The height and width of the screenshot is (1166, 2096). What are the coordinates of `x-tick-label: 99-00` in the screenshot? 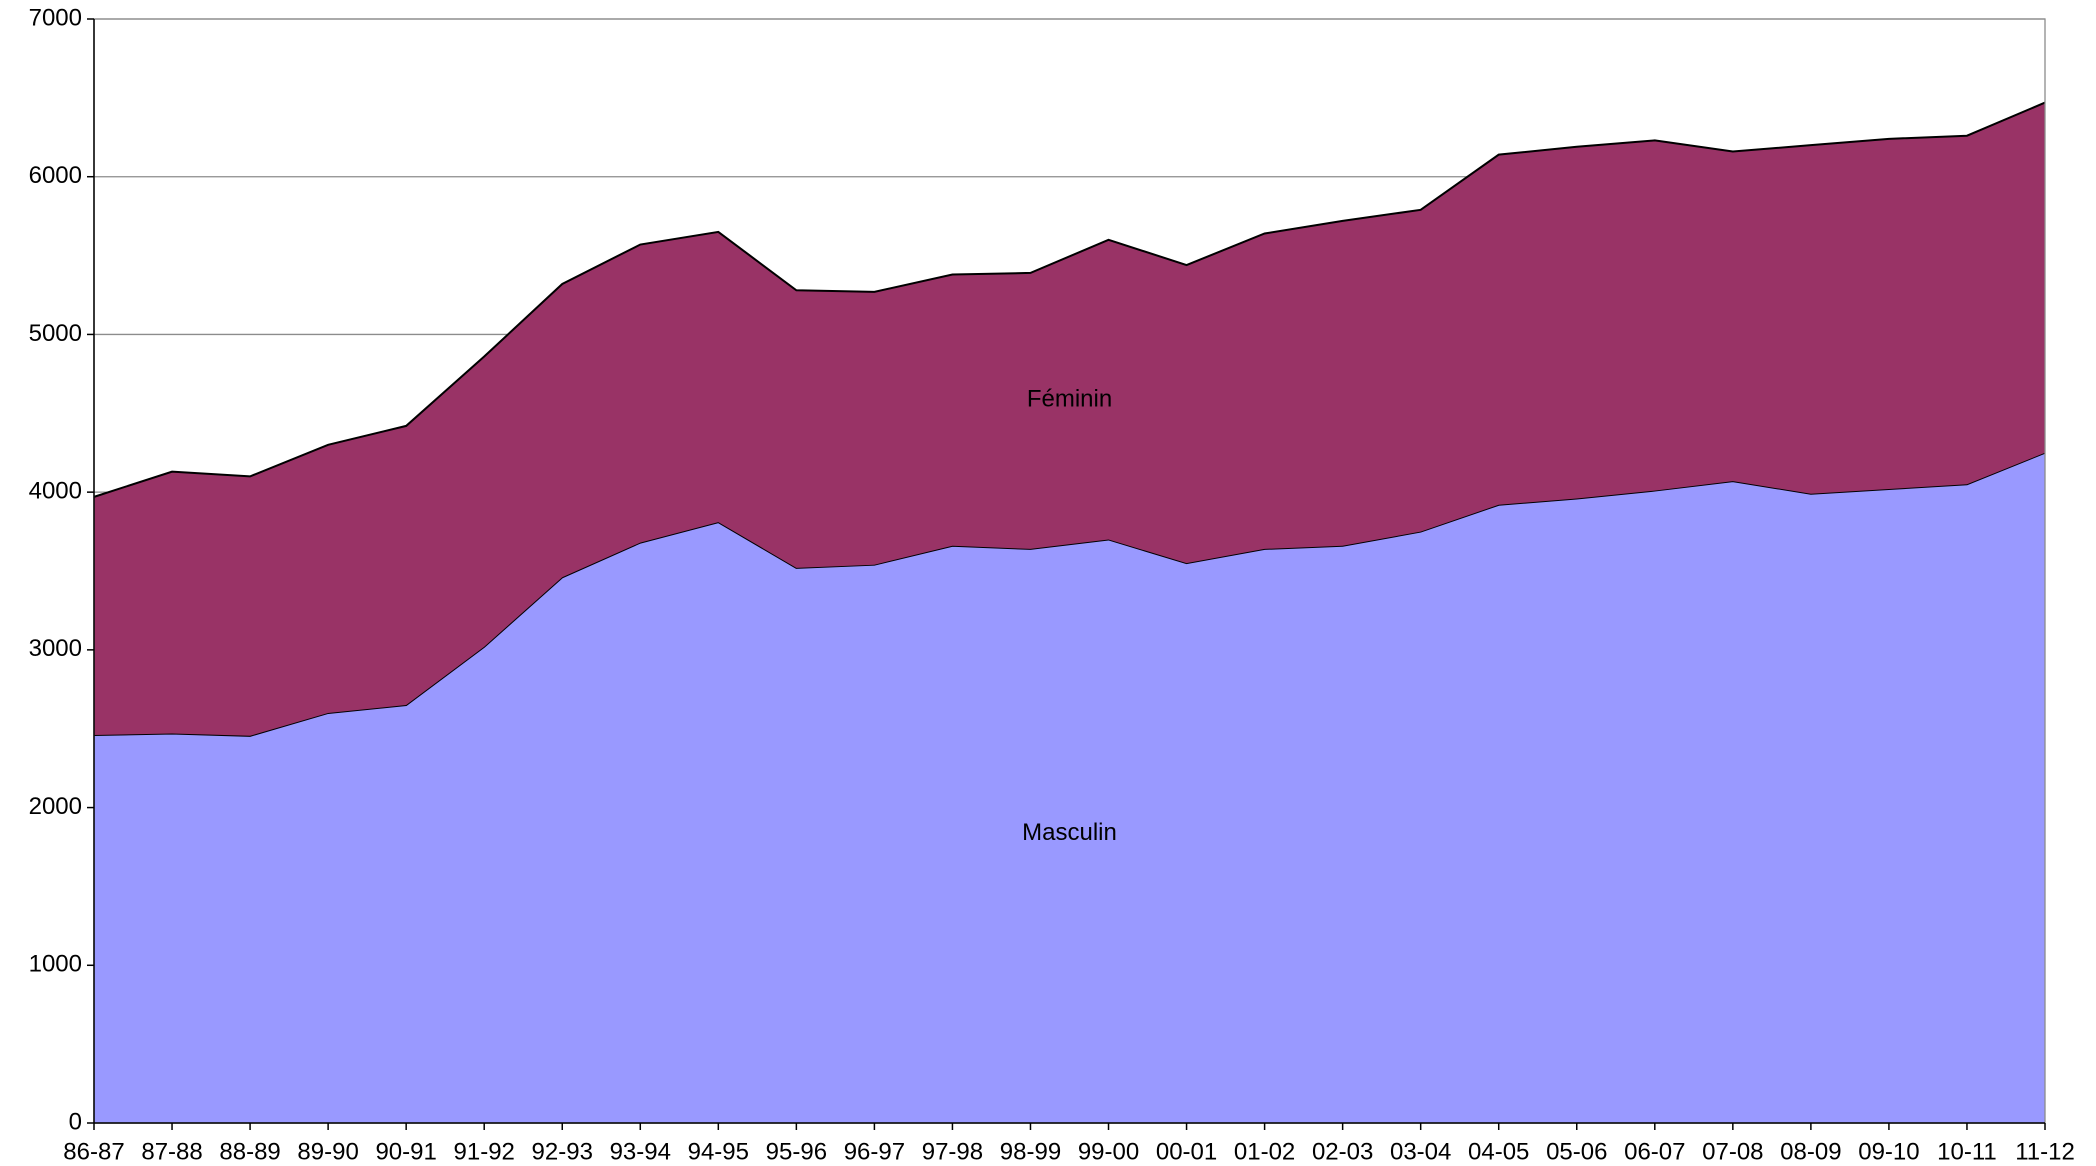 It's located at (1108, 1151).